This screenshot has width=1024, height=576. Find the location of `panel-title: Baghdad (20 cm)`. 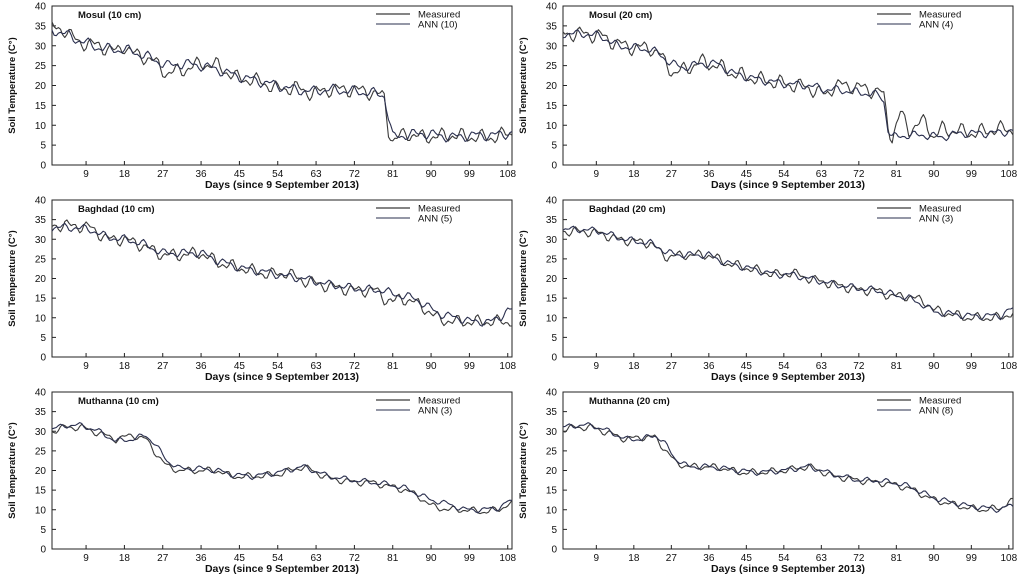

panel-title: Baghdad (20 cm) is located at coordinates (627, 209).